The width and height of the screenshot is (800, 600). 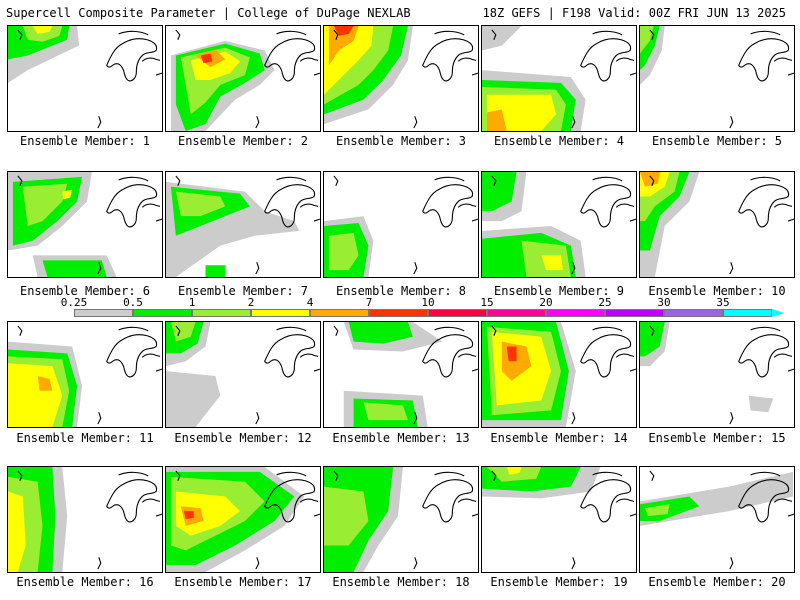 I want to click on ensemble-member-label: Ensemble Member: 9, so click(x=559, y=291).